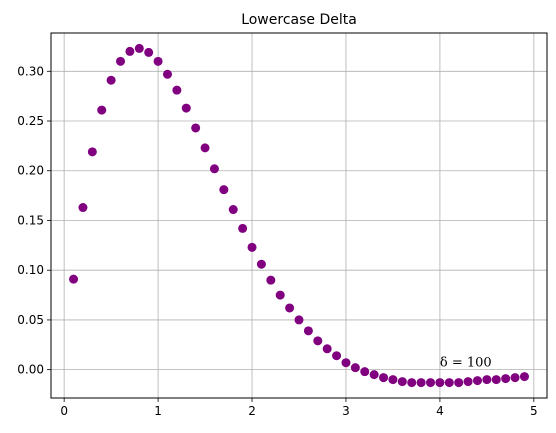 The height and width of the screenshot is (433, 556). What do you see at coordinates (30, 320) in the screenshot?
I see `y-tick-label: 0.05` at bounding box center [30, 320].